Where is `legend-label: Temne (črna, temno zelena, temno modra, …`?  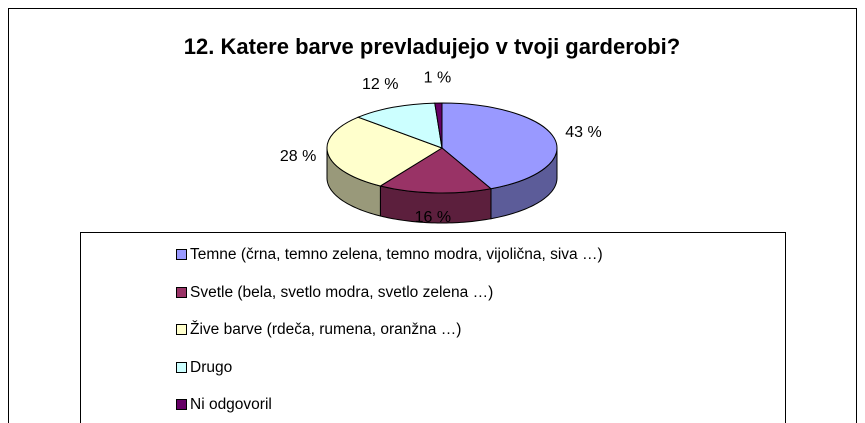
legend-label: Temne (črna, temno zelena, temno modra, … is located at coordinates (396, 254).